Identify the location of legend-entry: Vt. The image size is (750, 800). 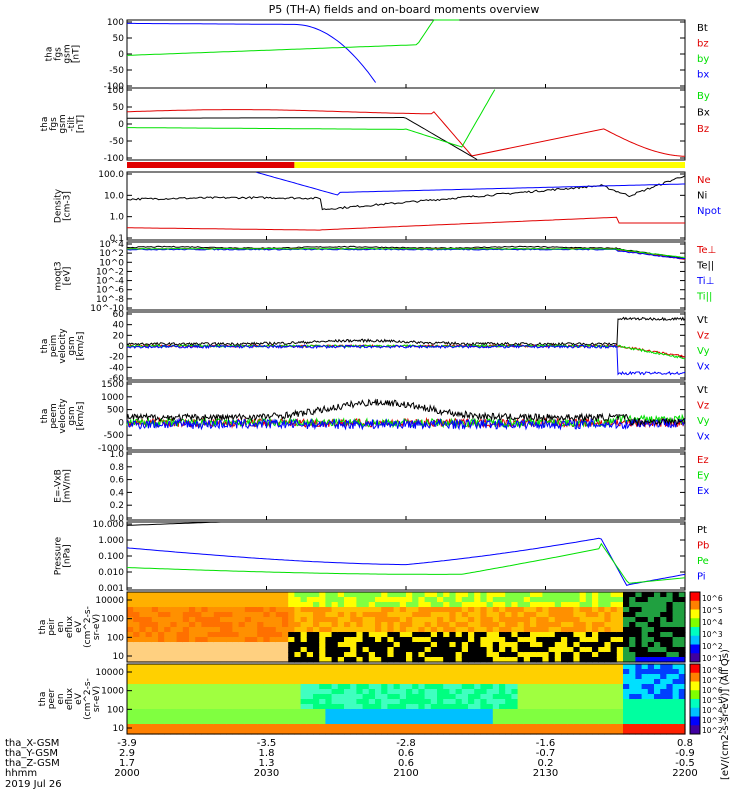
(702, 320).